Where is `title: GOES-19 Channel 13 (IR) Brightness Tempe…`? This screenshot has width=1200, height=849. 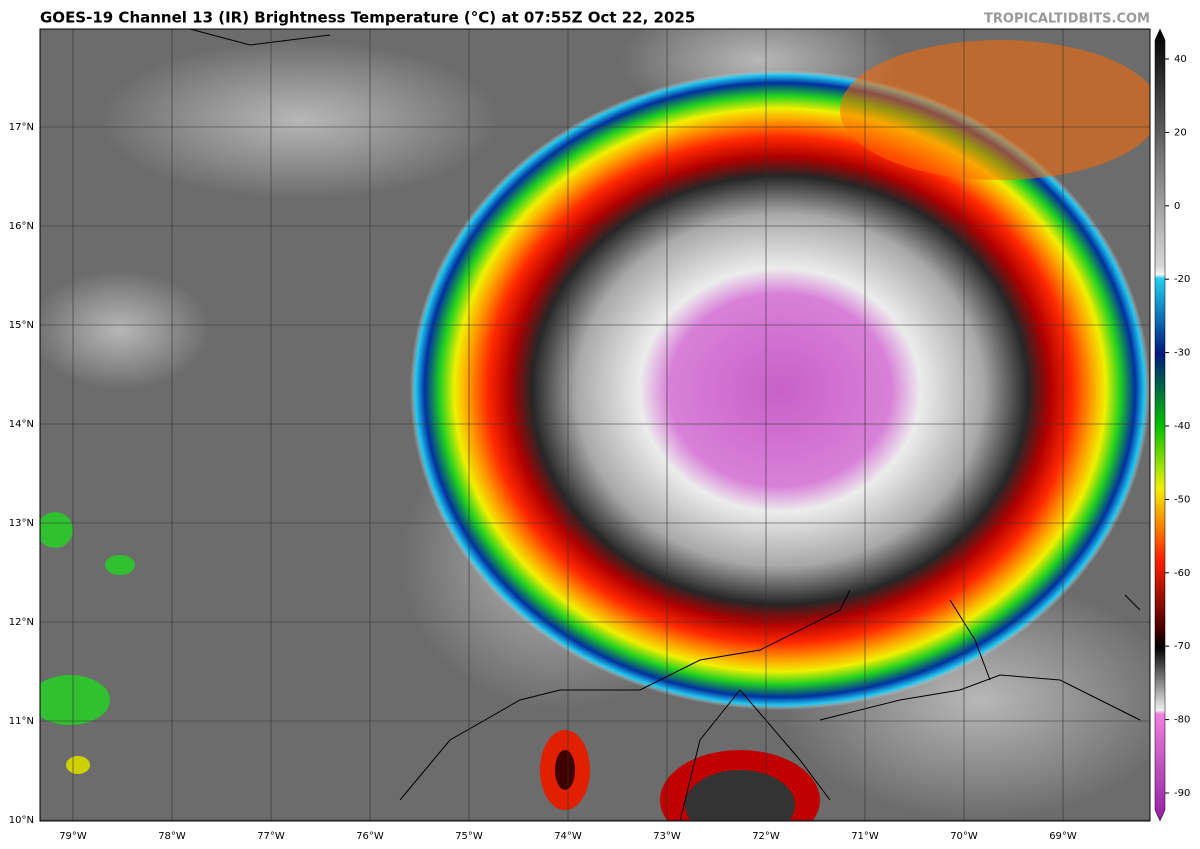 title: GOES-19 Channel 13 (IR) Brightness Tempe… is located at coordinates (367, 18).